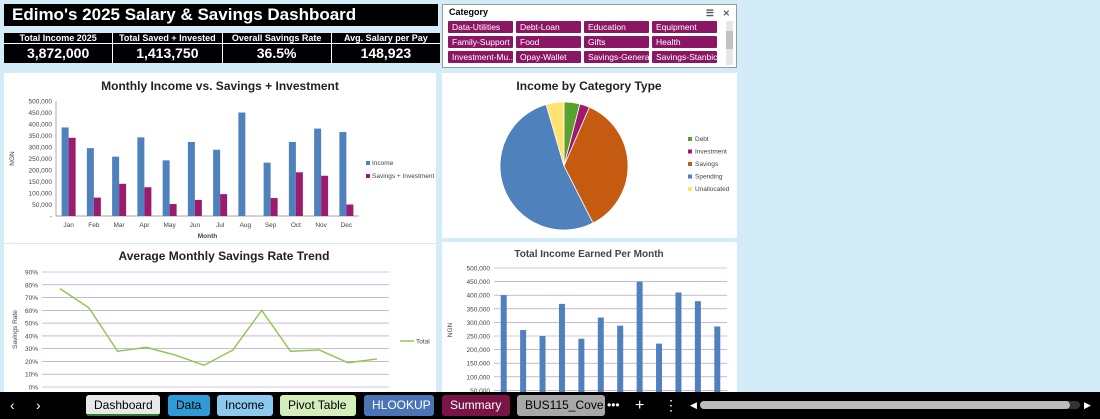  What do you see at coordinates (167, 53) in the screenshot?
I see `kpi-value: 1,413,750` at bounding box center [167, 53].